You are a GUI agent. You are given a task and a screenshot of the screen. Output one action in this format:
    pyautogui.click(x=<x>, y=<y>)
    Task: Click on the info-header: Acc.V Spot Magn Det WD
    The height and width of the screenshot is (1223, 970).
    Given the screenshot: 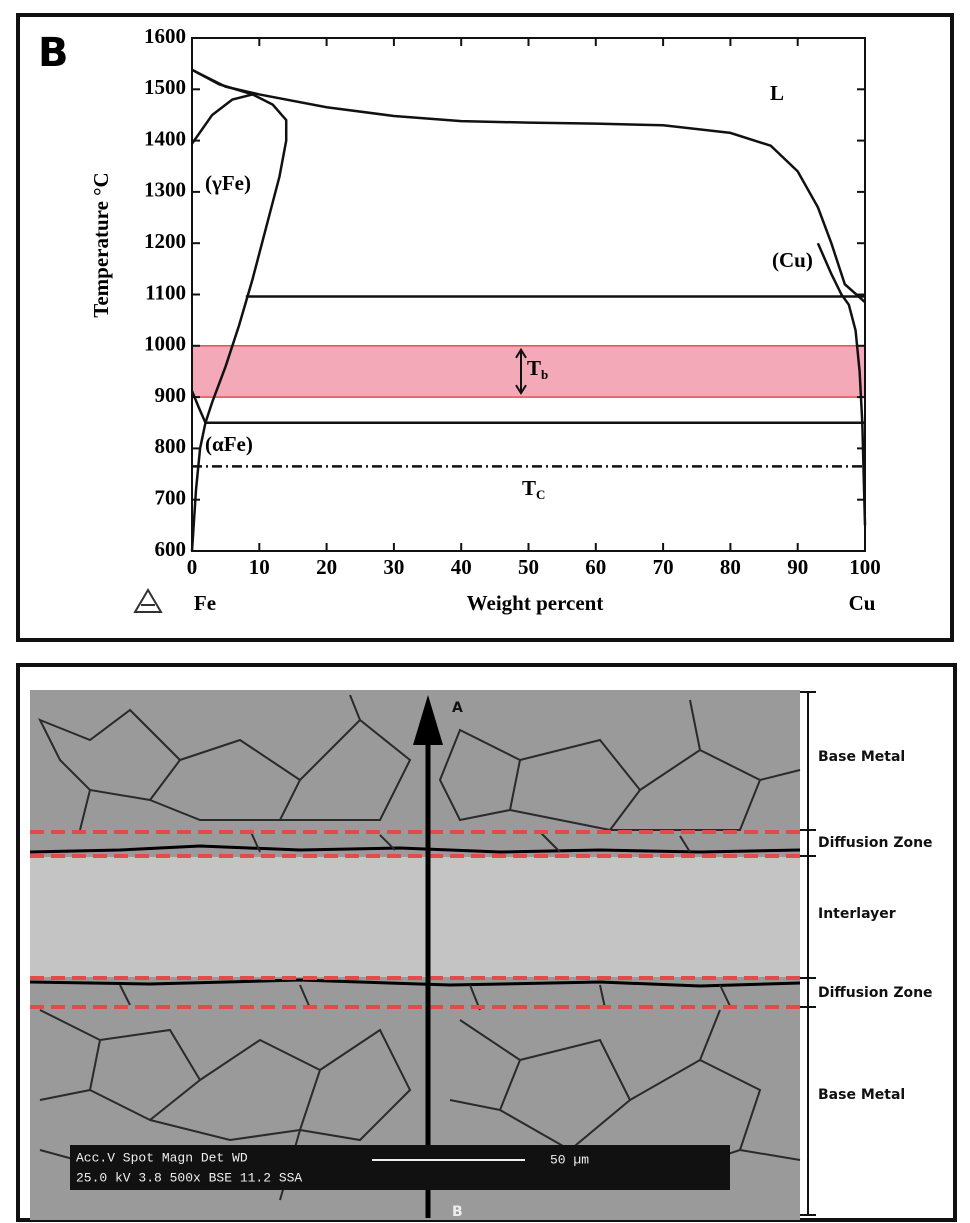 What is the action you would take?
    pyautogui.click(x=162, y=1157)
    